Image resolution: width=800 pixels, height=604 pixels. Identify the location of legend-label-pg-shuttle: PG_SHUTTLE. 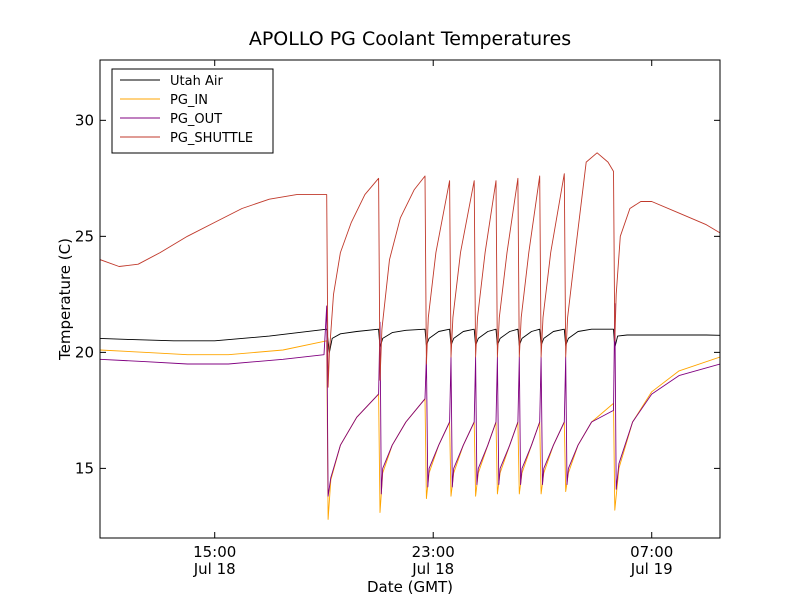
(211, 138).